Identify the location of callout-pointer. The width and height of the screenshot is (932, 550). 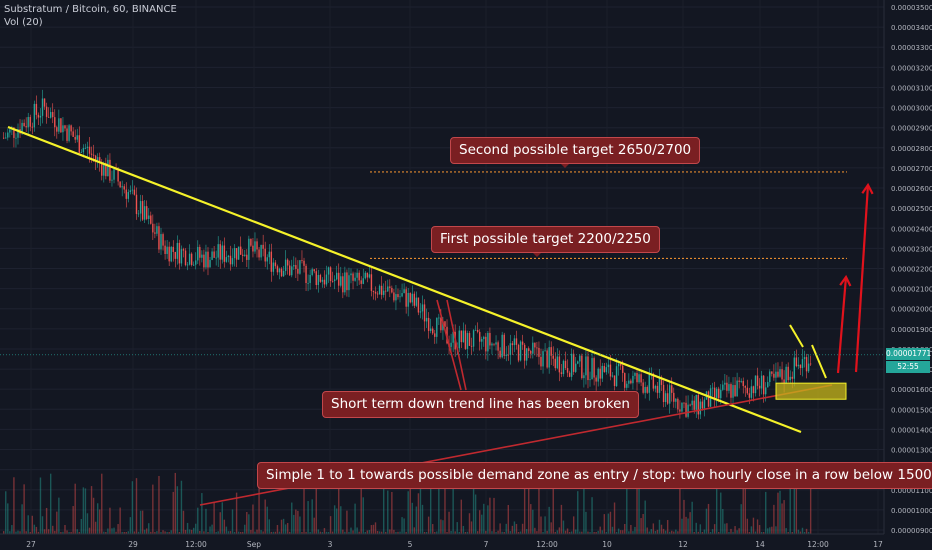
(537, 254).